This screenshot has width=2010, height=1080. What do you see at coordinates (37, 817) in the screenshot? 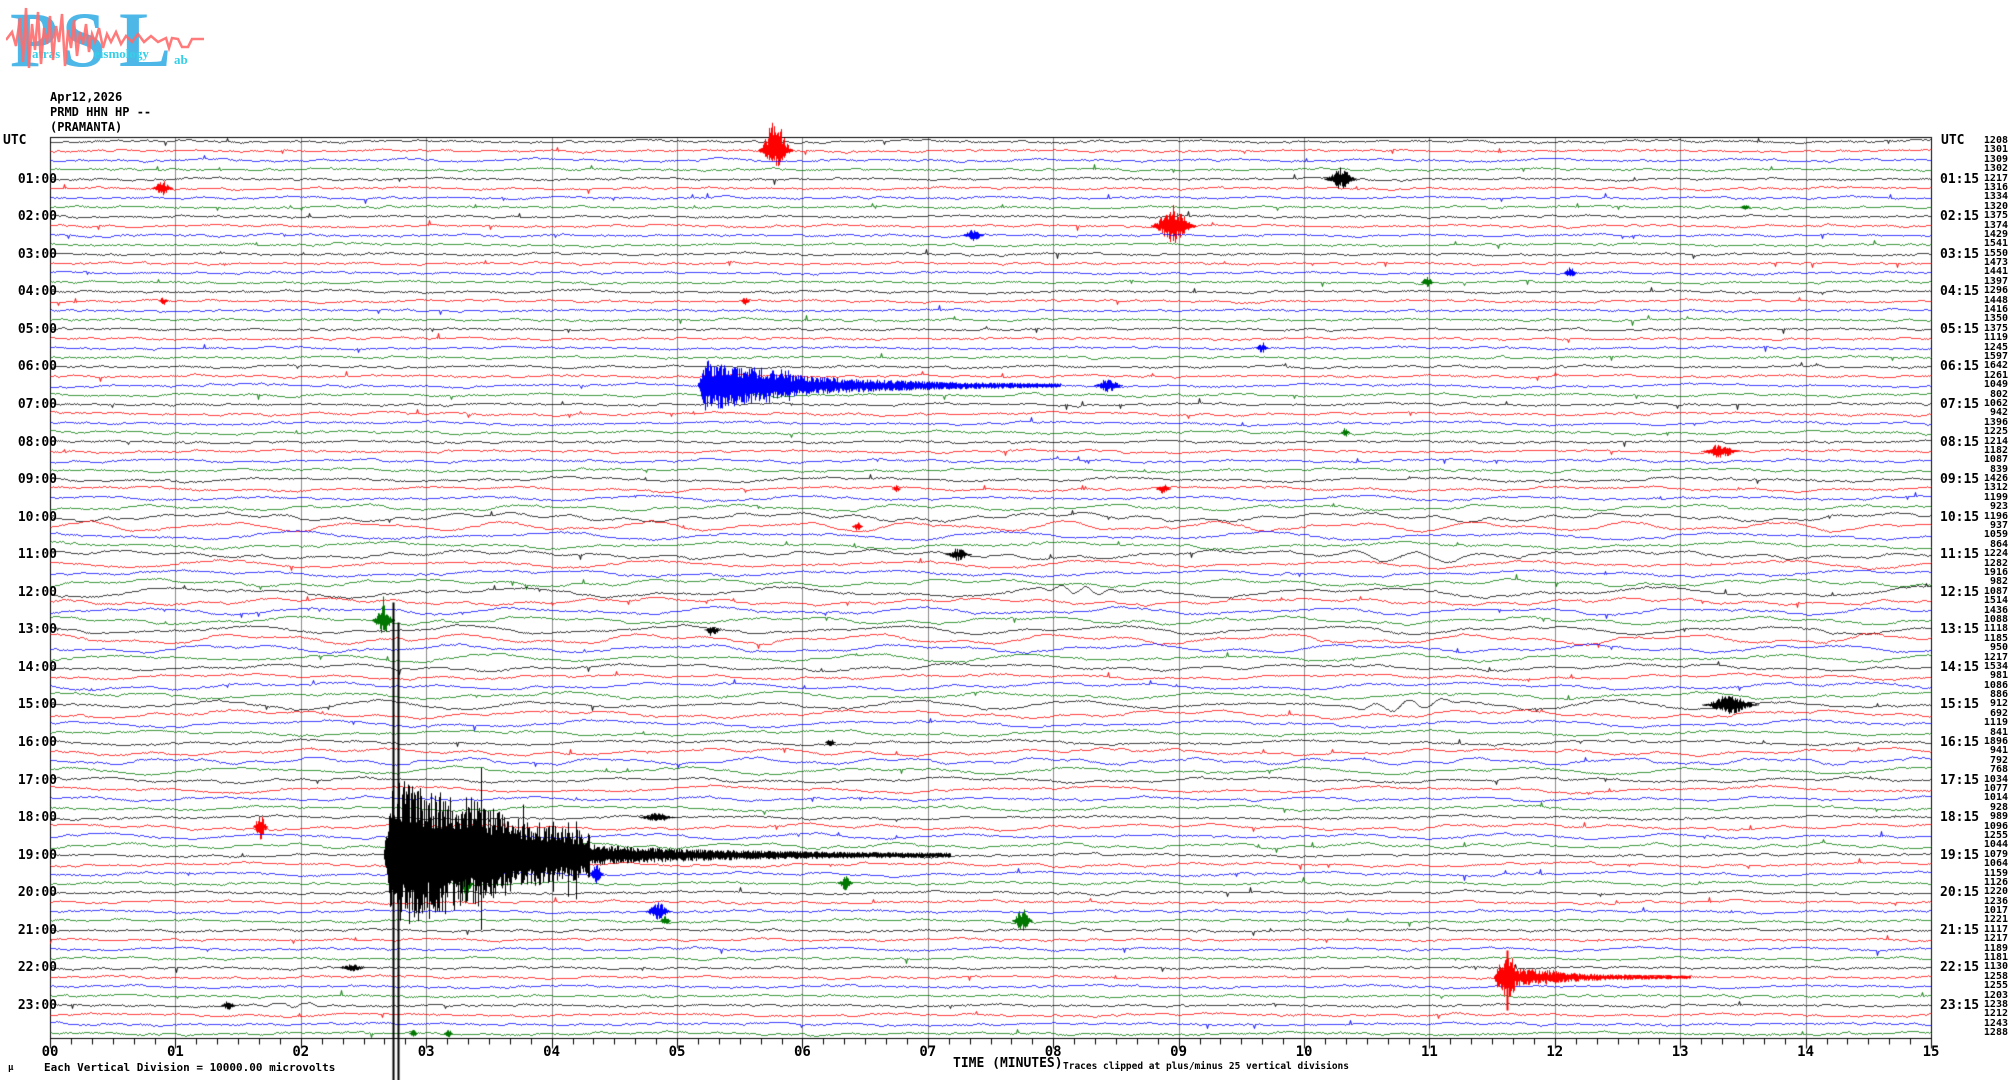
I see `hour-label-left: 18:00` at bounding box center [37, 817].